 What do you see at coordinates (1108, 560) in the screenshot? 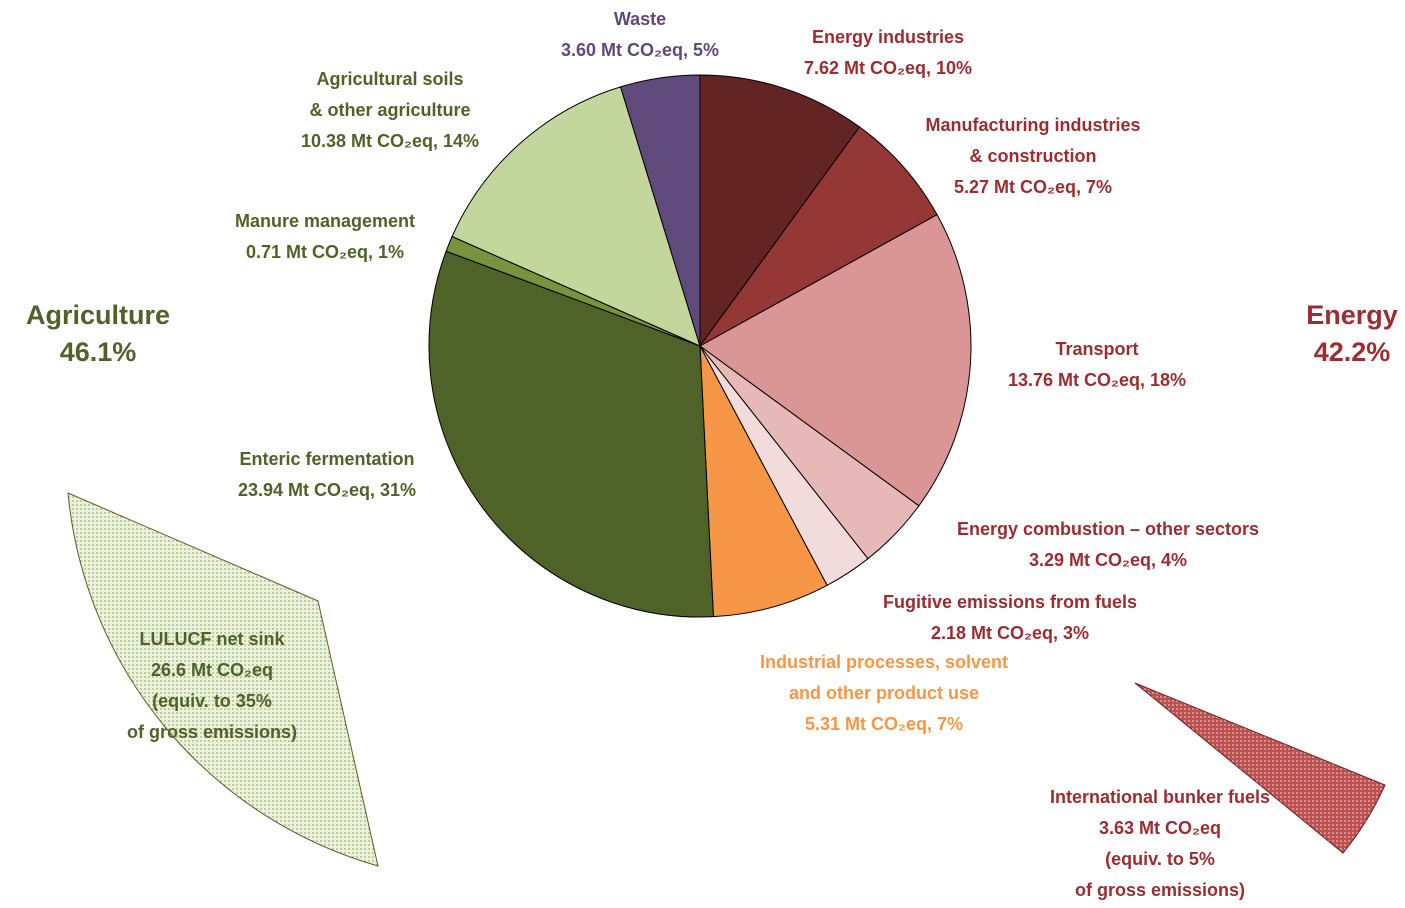
I see `slice-value-label: 3.29 Mt CO₂eq, 4%` at bounding box center [1108, 560].